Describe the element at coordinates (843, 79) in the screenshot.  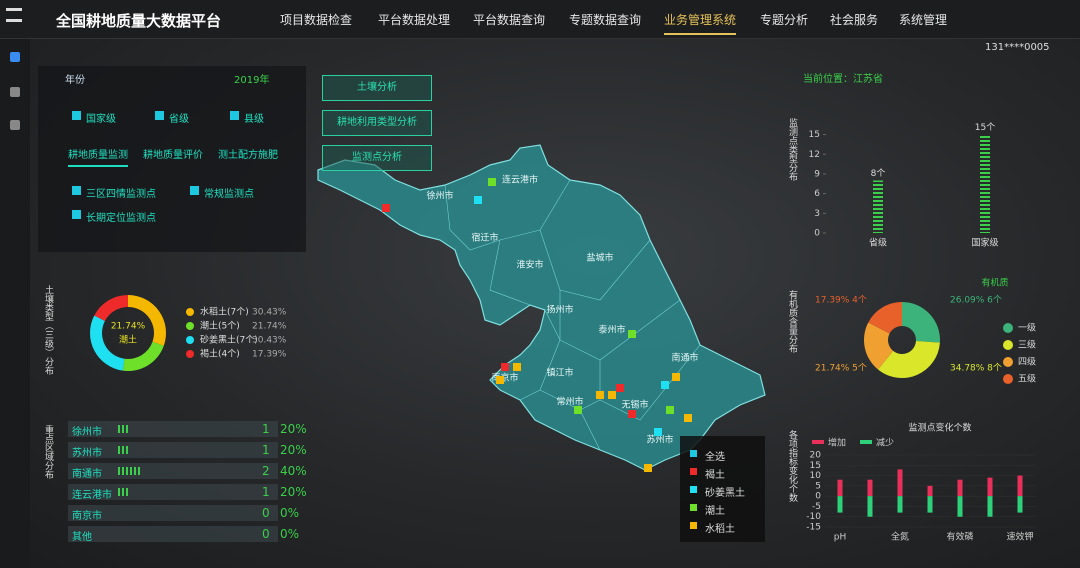
I see `location: 当前位置：江苏省` at that location.